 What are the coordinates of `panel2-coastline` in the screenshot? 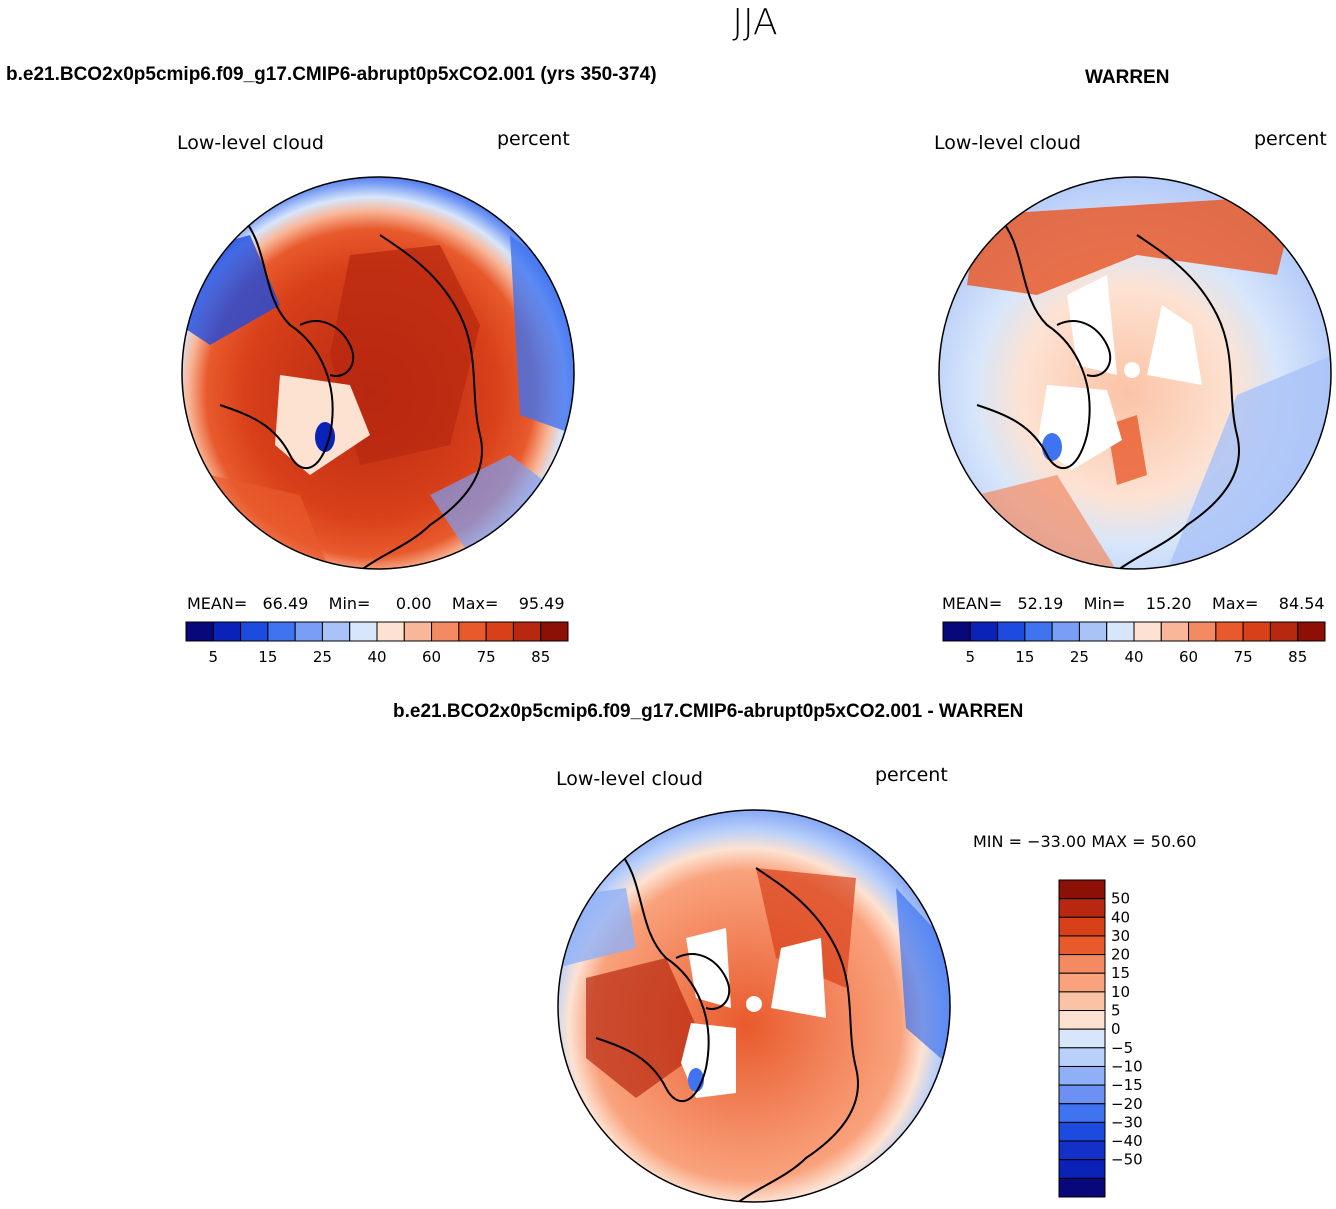 It's located at (1033, 342).